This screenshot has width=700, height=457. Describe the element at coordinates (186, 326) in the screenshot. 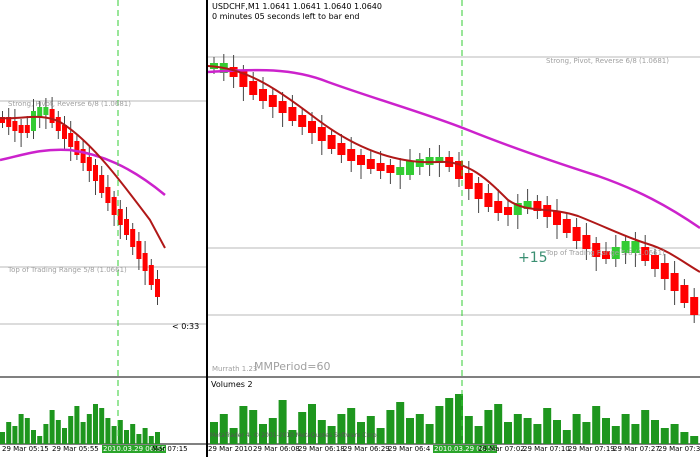

I see `bar-countdown: < 0:33` at that location.